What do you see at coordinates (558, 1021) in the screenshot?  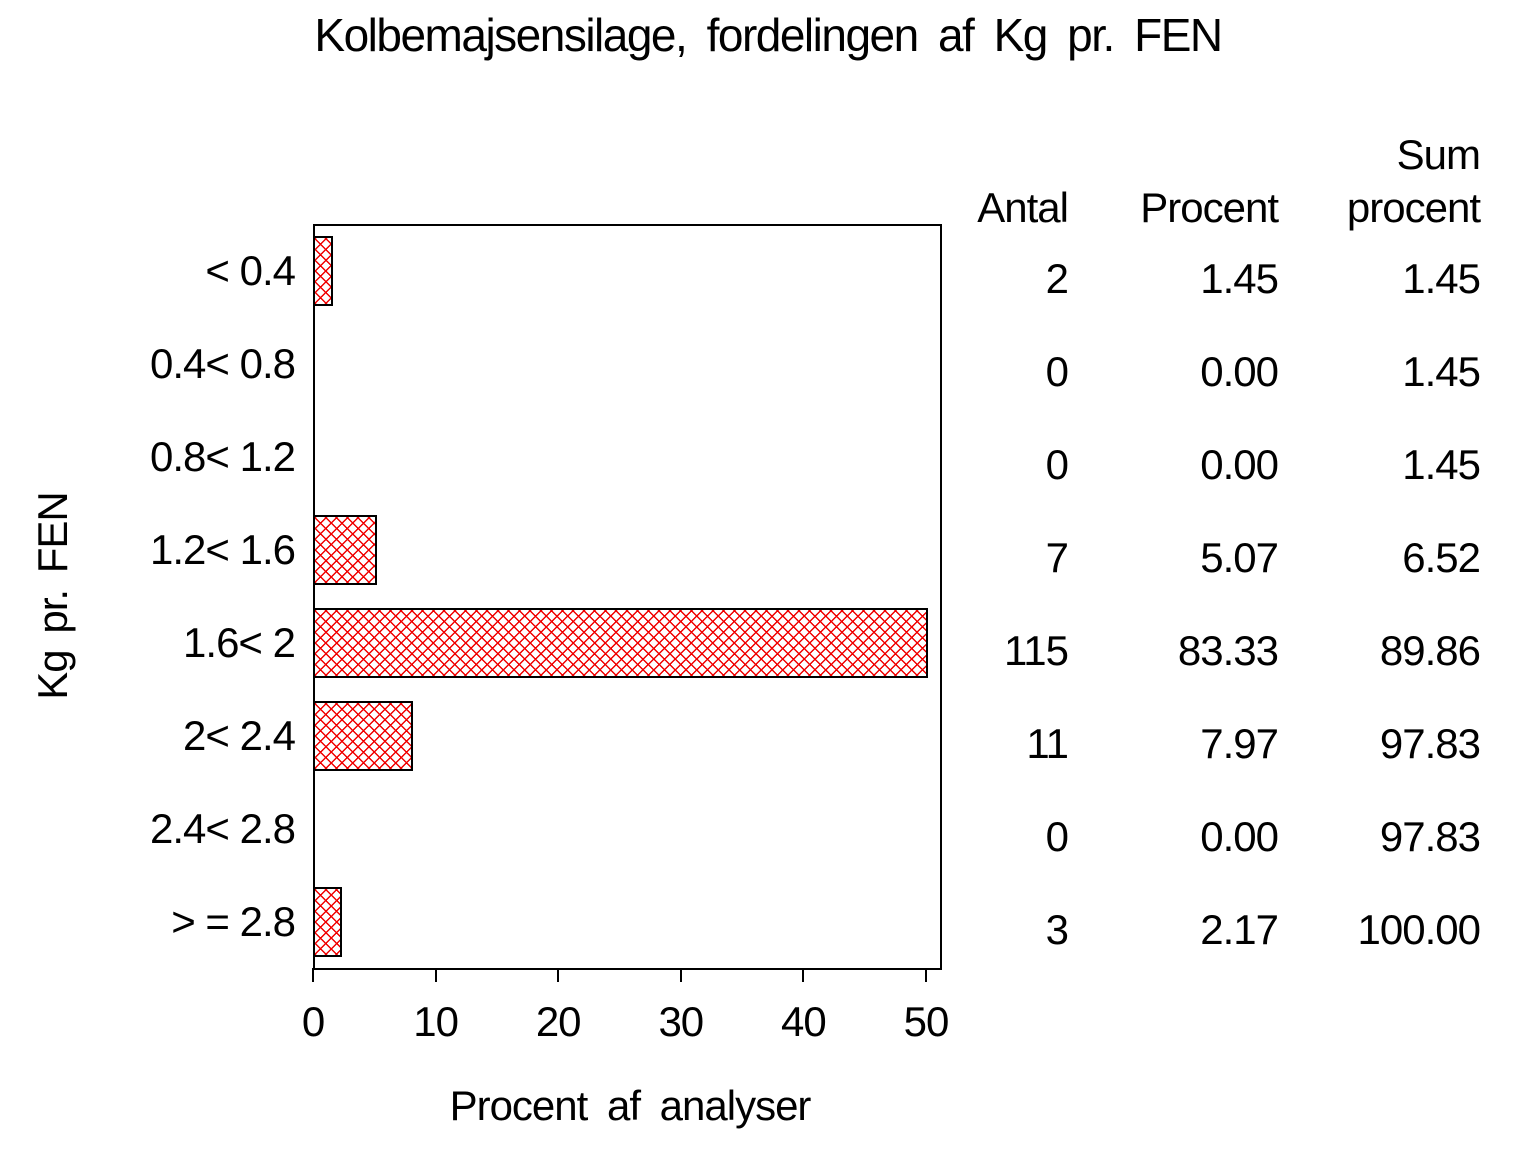 I see `x-tick-label: 20` at bounding box center [558, 1021].